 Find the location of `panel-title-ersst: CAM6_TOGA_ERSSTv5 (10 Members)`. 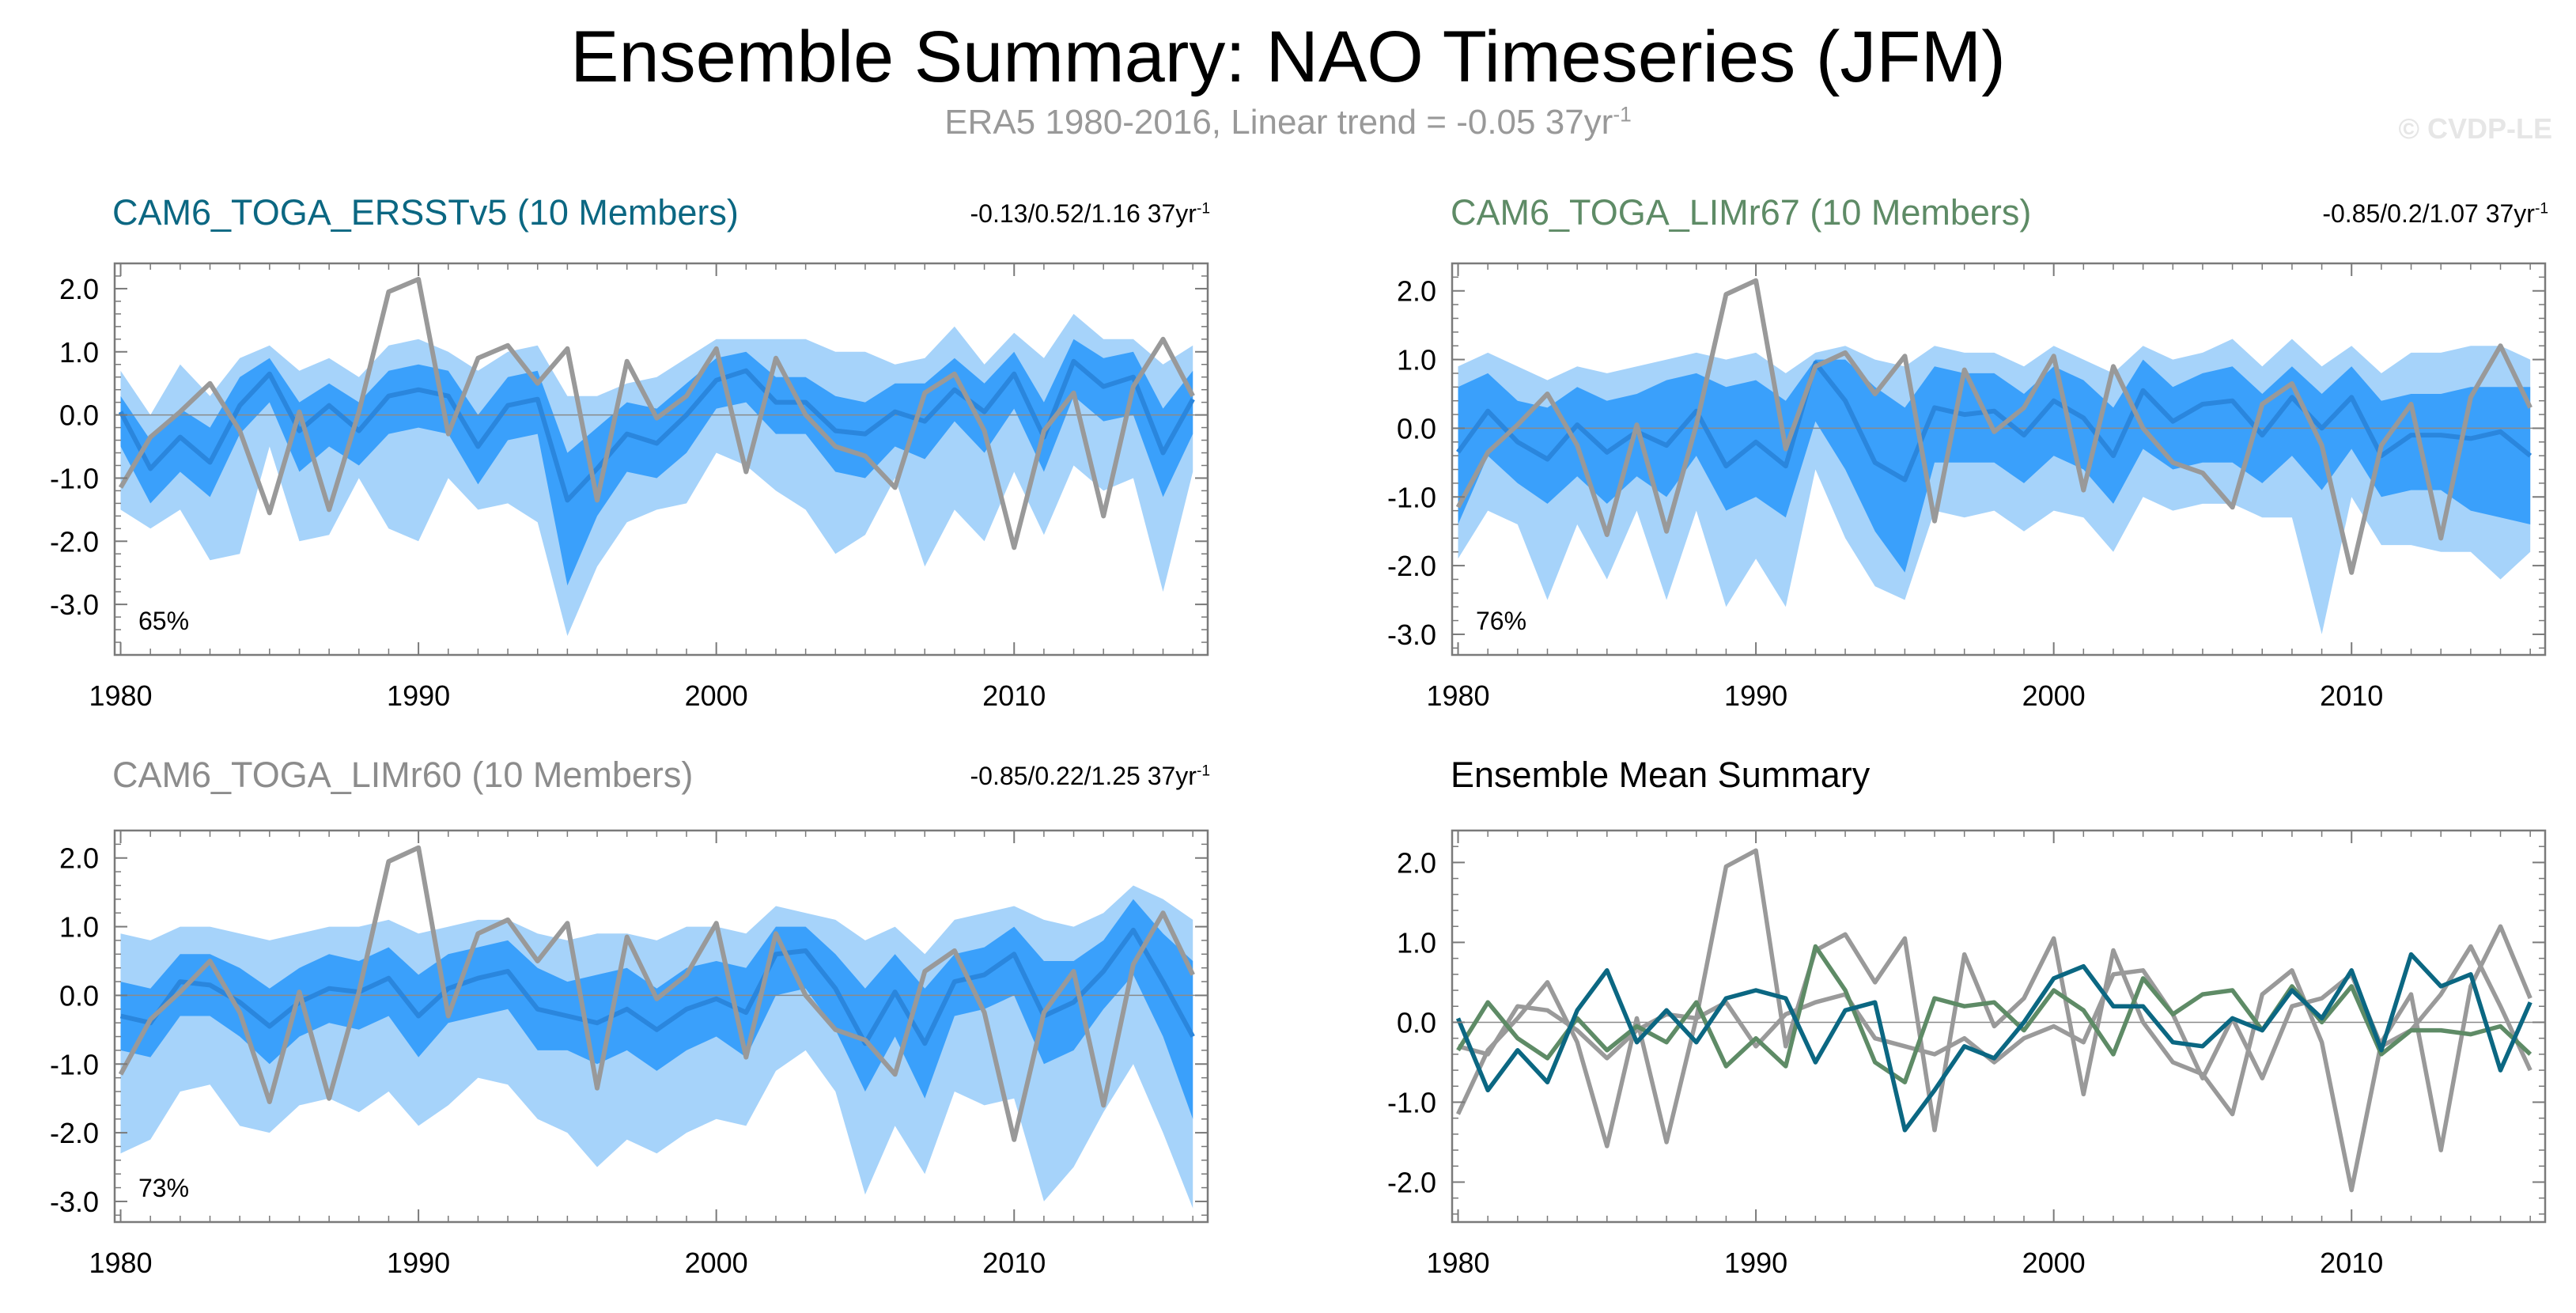

panel-title-ersst: CAM6_TOGA_ERSSTv5 (10 Members) is located at coordinates (426, 212).